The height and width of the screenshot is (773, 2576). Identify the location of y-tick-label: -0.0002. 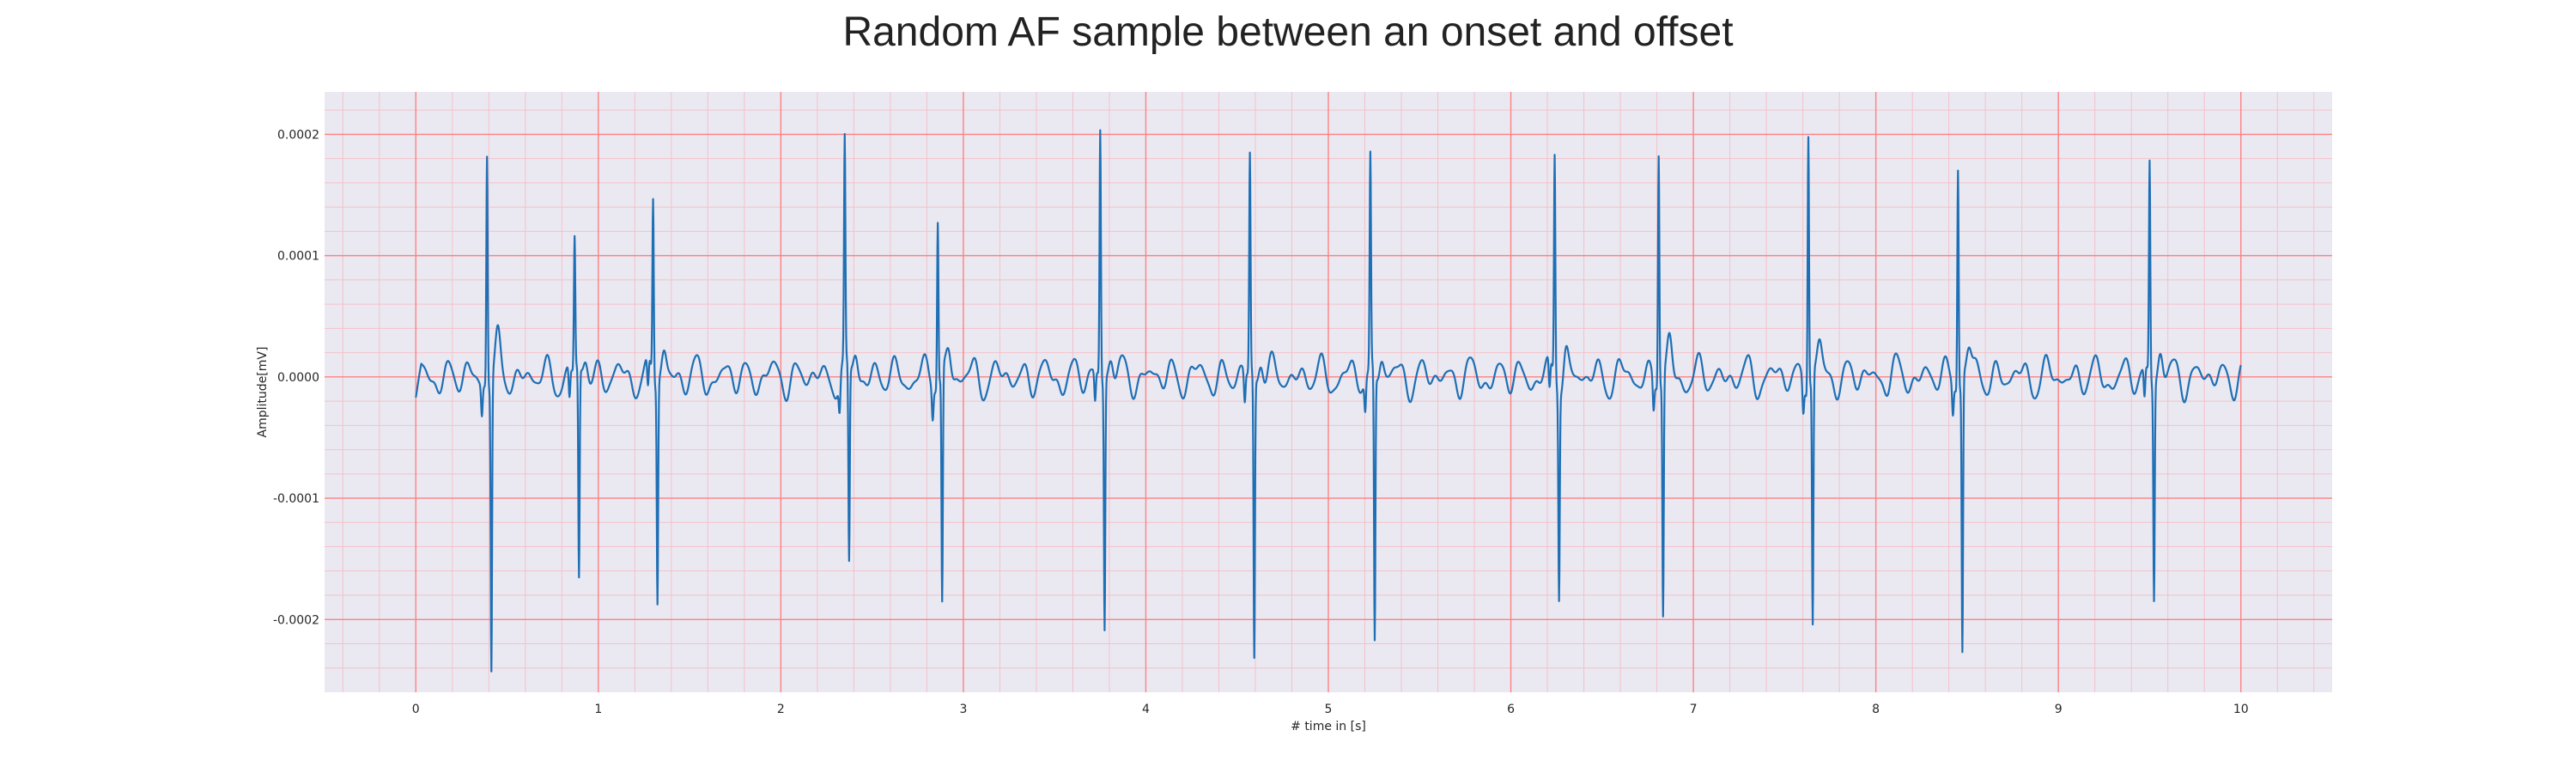
(296, 620).